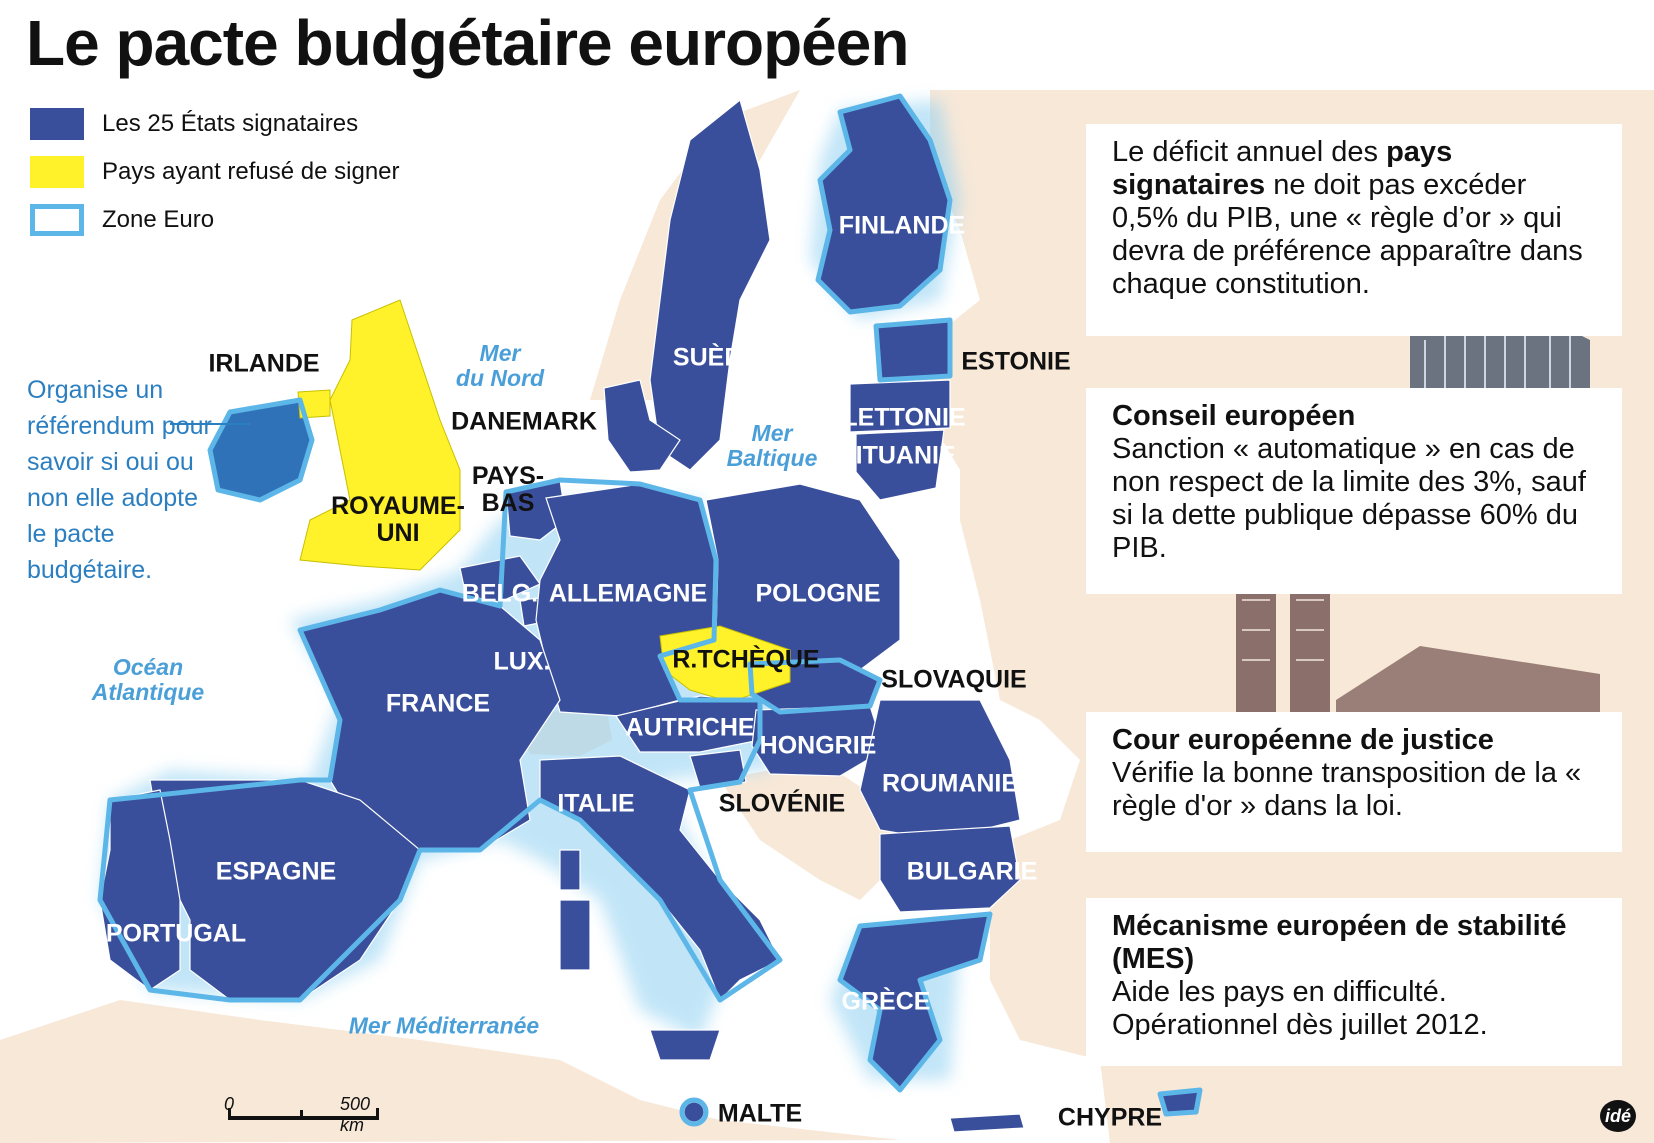 Image resolution: width=1654 pixels, height=1143 pixels. I want to click on label-mer-du-nord: Mer du Nord, so click(500, 365).